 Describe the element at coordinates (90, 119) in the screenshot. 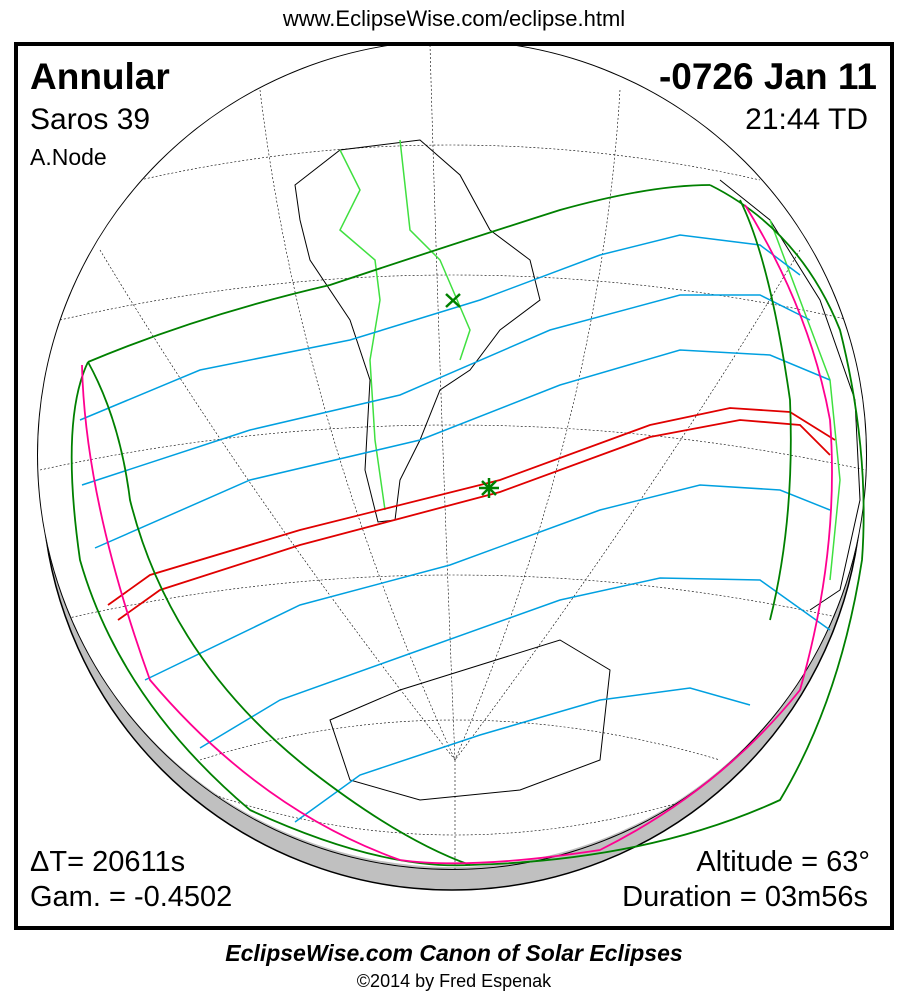

I see `saros-number: Saros 39` at that location.